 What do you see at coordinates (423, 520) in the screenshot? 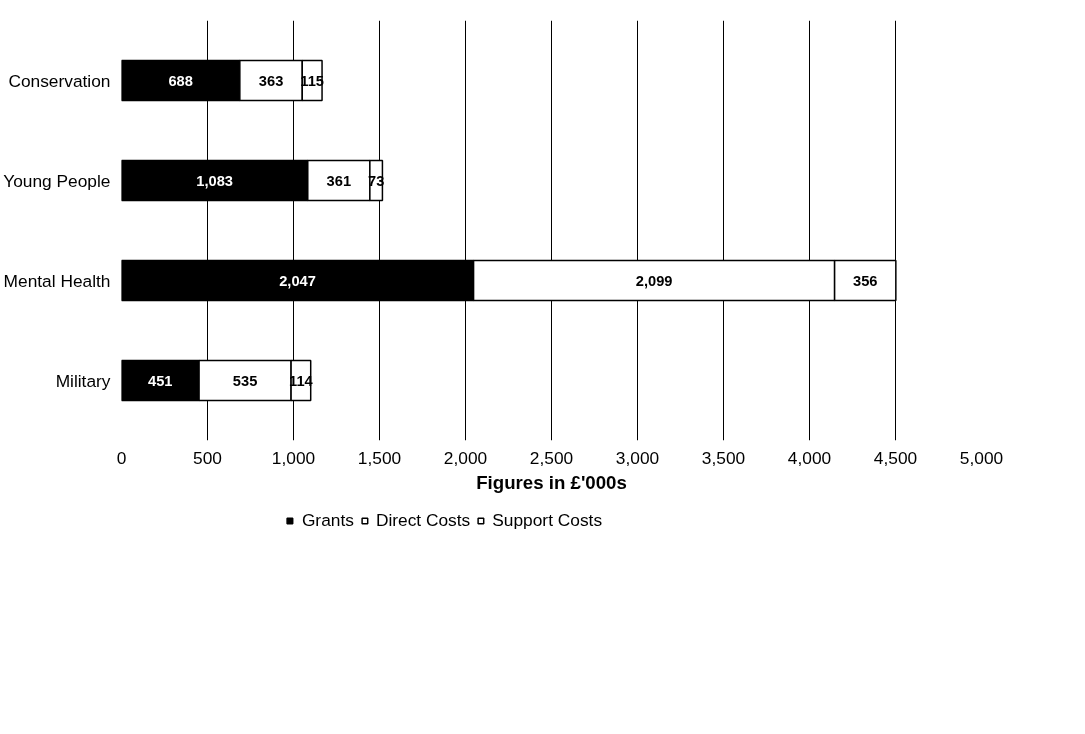
I see `legend-label: Direct Costs` at bounding box center [423, 520].